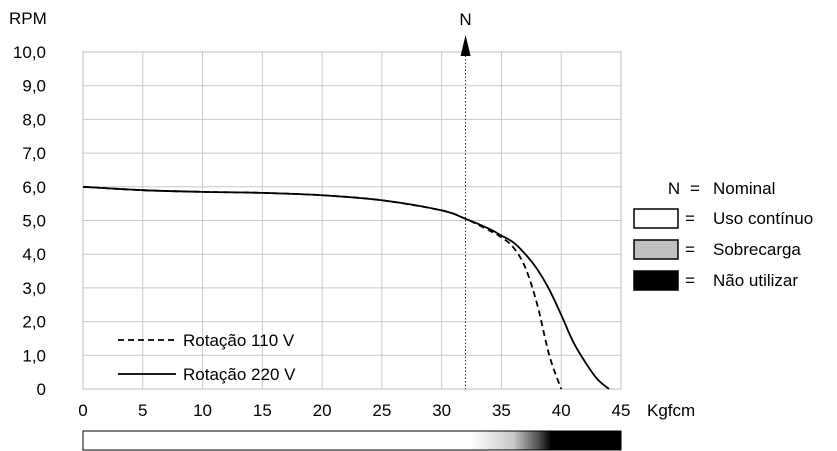 The width and height of the screenshot is (837, 451). What do you see at coordinates (29, 52) in the screenshot?
I see `y-tick-label: 10,0` at bounding box center [29, 52].